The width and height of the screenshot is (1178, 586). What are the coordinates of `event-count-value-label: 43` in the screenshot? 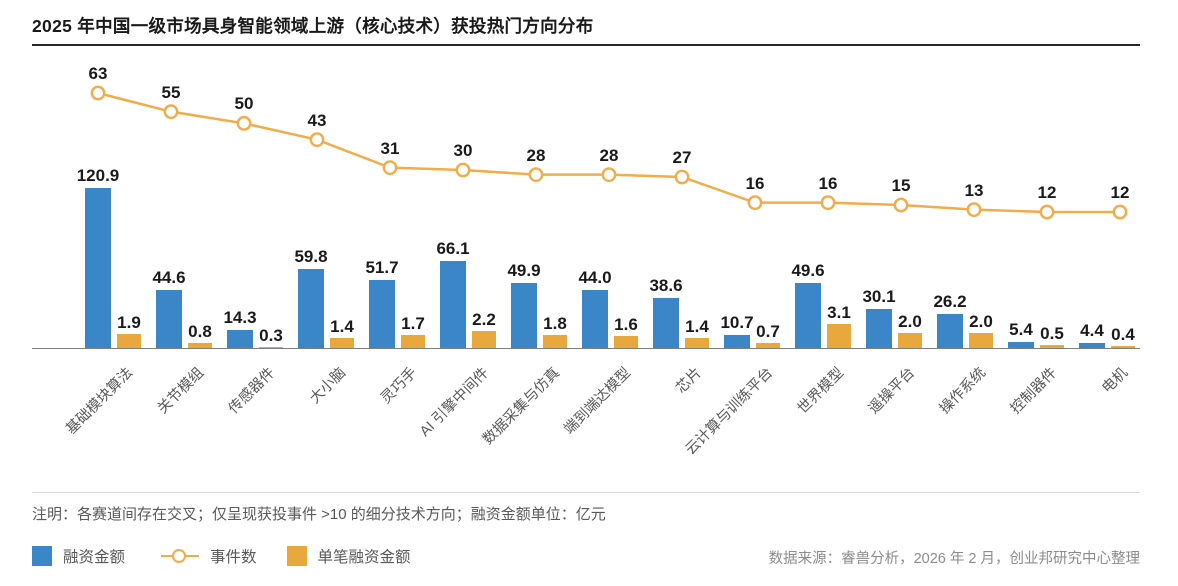 It's located at (317, 120).